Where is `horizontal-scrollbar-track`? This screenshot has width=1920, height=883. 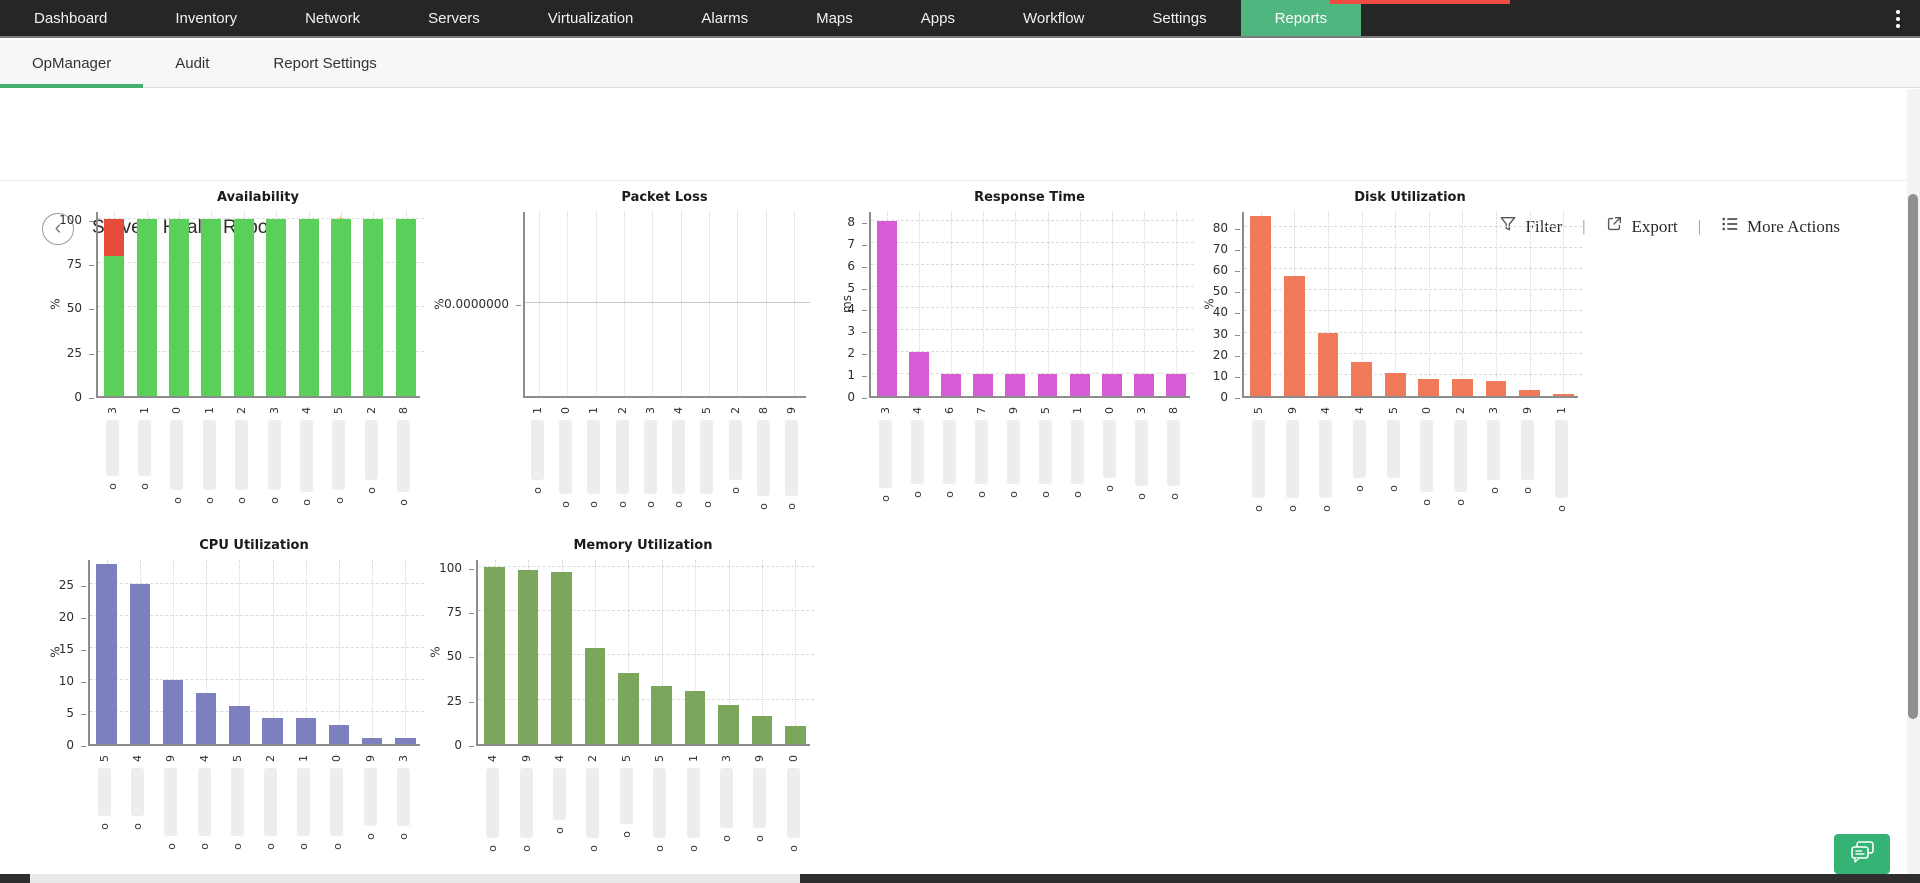 horizontal-scrollbar-track is located at coordinates (960, 878).